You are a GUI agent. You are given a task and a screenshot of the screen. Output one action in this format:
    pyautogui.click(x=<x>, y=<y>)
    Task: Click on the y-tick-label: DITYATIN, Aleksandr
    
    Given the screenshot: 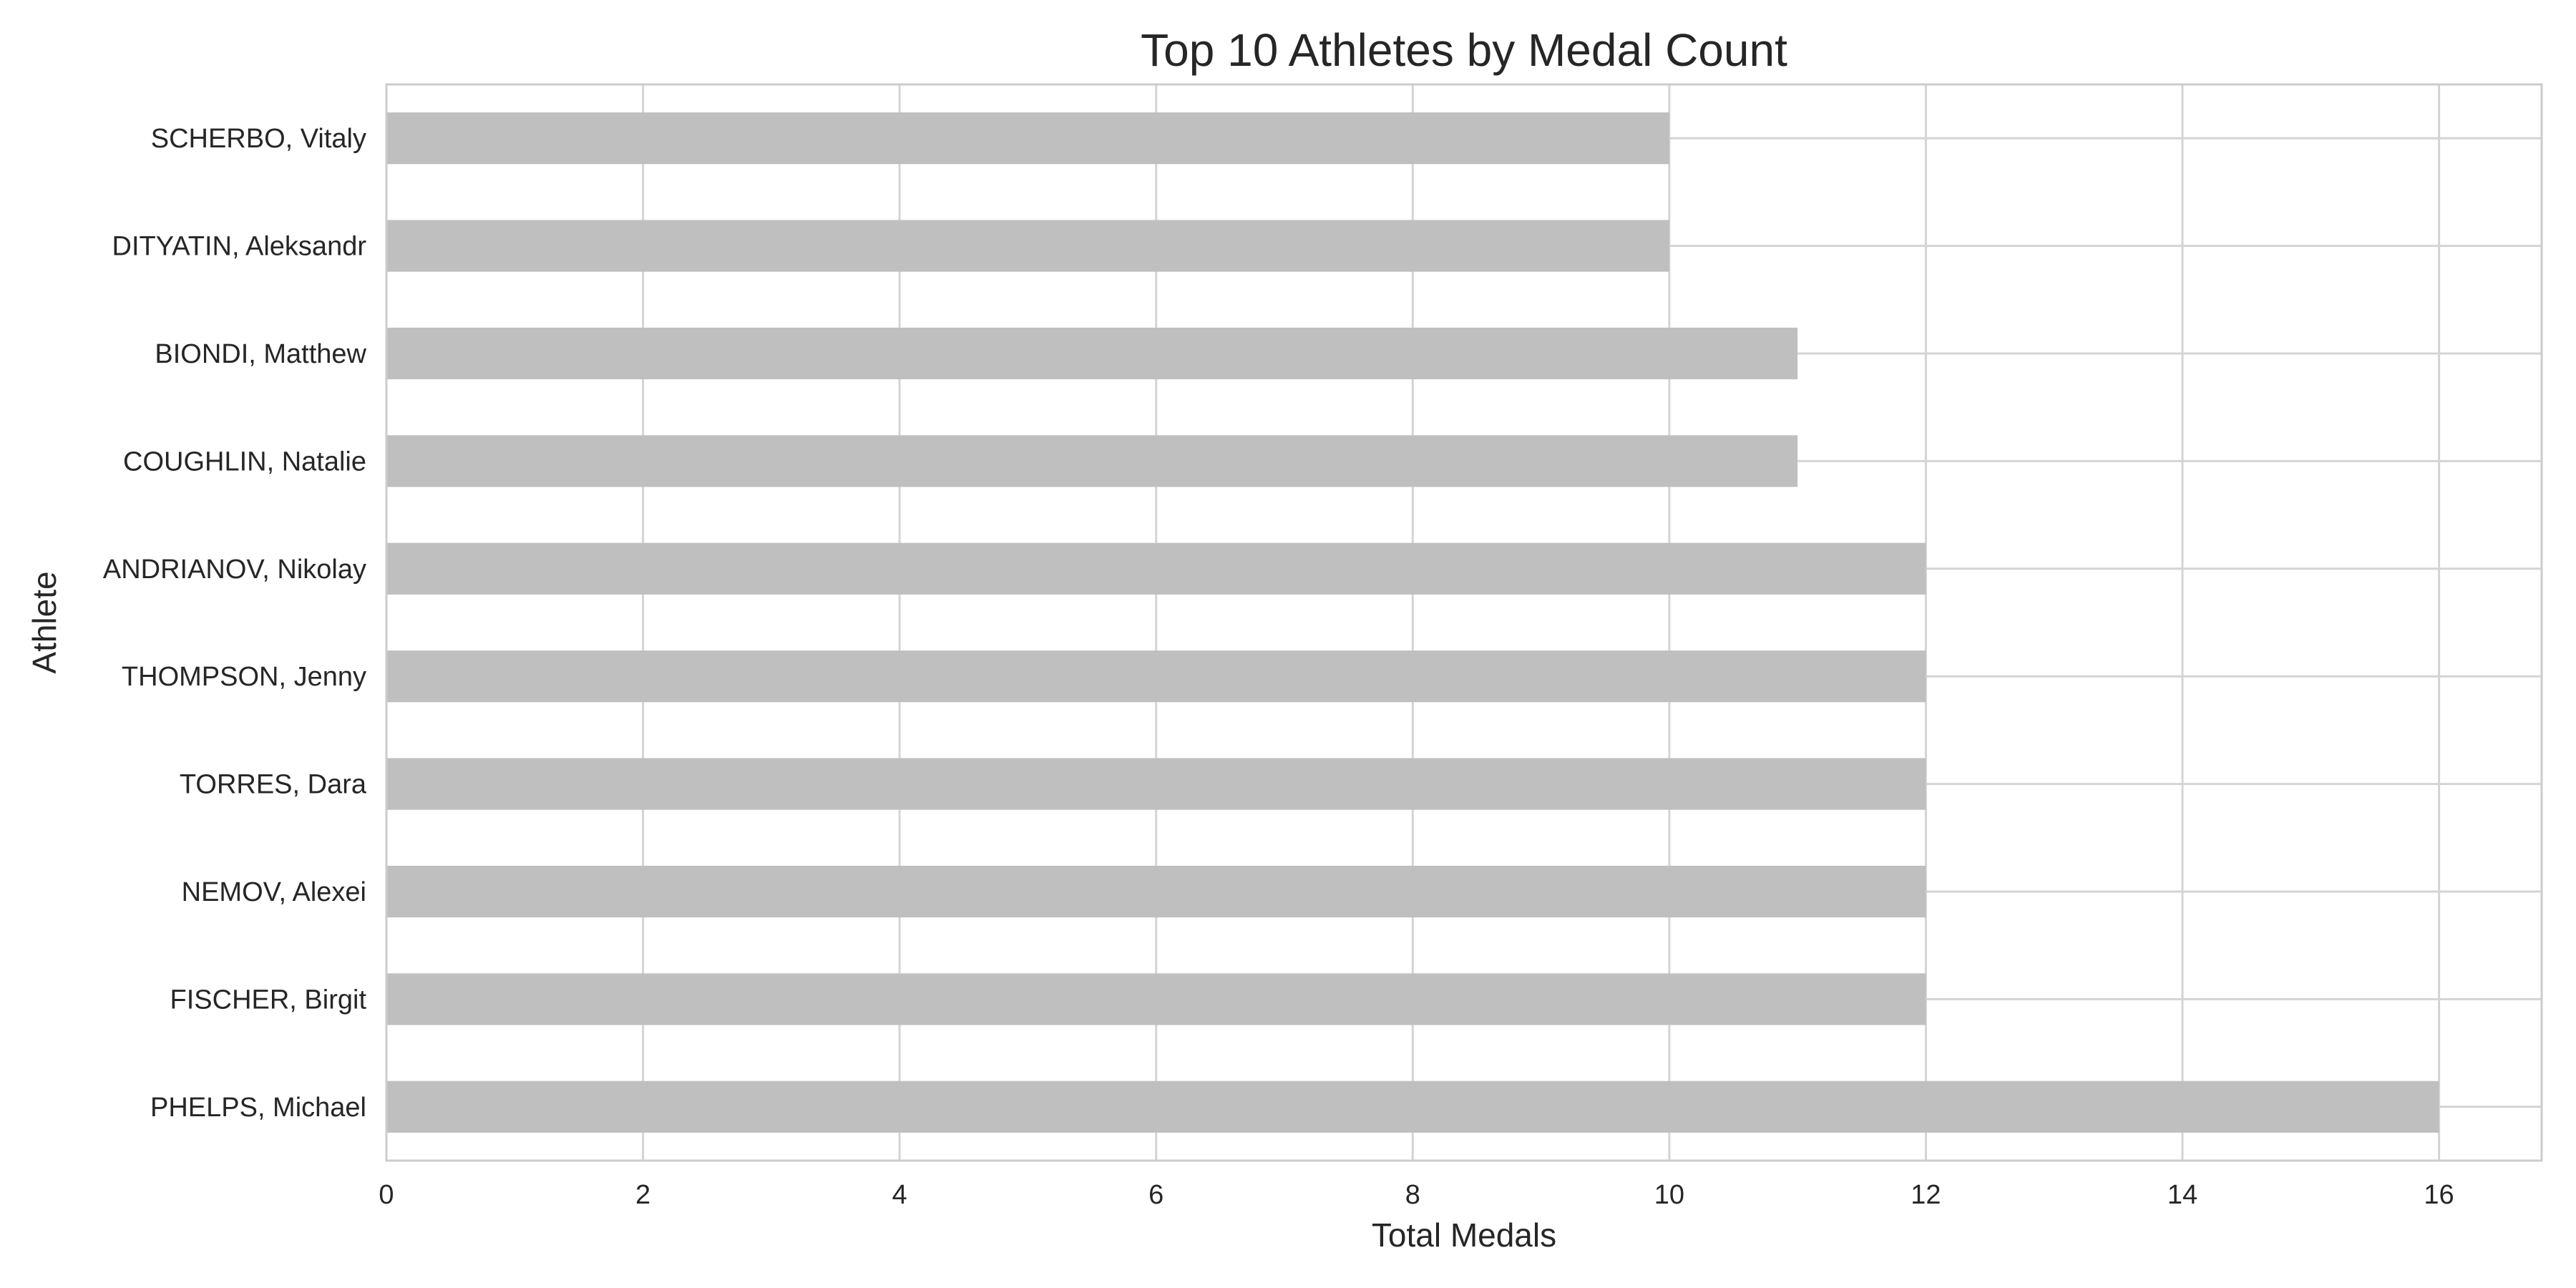 What is the action you would take?
    pyautogui.click(x=239, y=247)
    